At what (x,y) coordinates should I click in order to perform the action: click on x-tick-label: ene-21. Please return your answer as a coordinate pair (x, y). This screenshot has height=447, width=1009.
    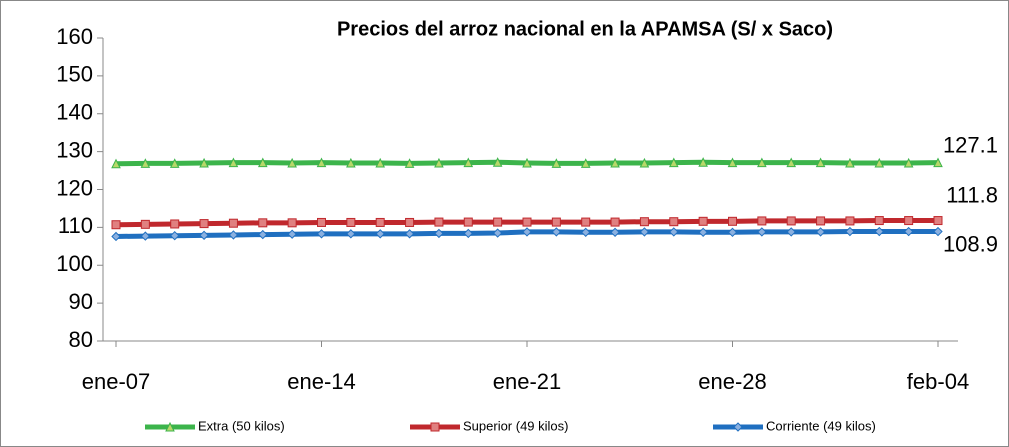
    Looking at the image, I should click on (527, 381).